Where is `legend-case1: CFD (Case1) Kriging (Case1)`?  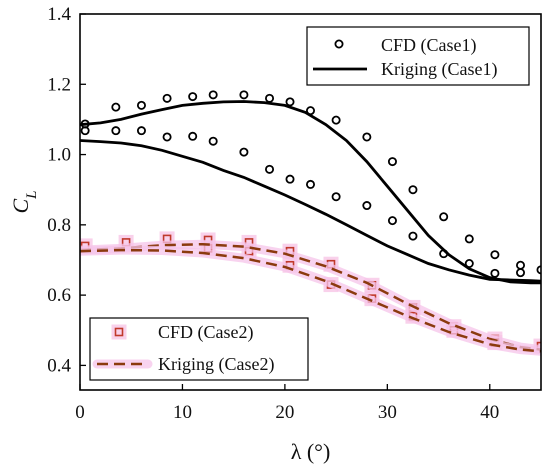
legend-case1: CFD (Case1) Kriging (Case1) is located at coordinates (418, 56).